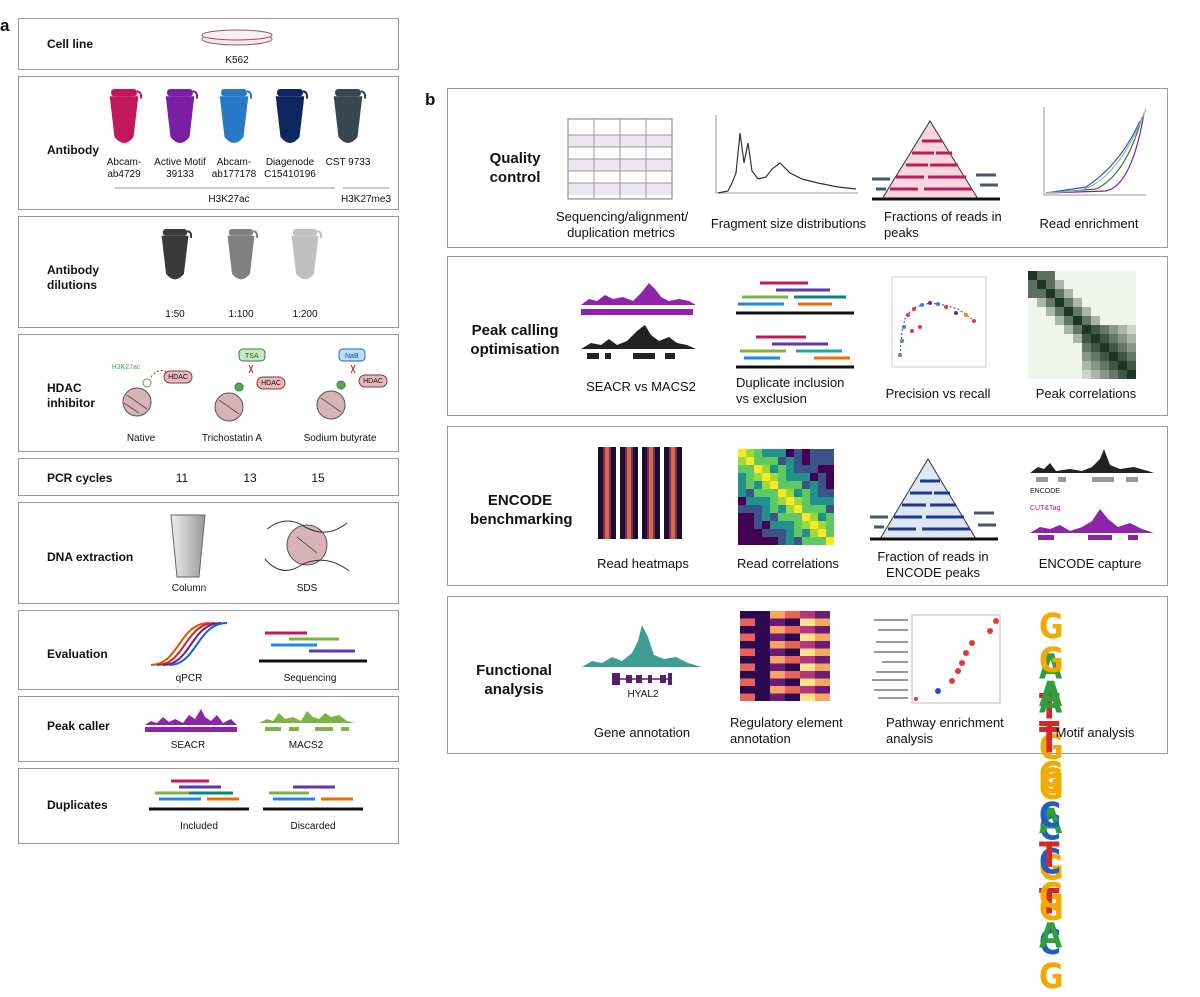 The width and height of the screenshot is (1200, 997). I want to click on duplicates-box: Duplicates Included Discarded, so click(208, 806).